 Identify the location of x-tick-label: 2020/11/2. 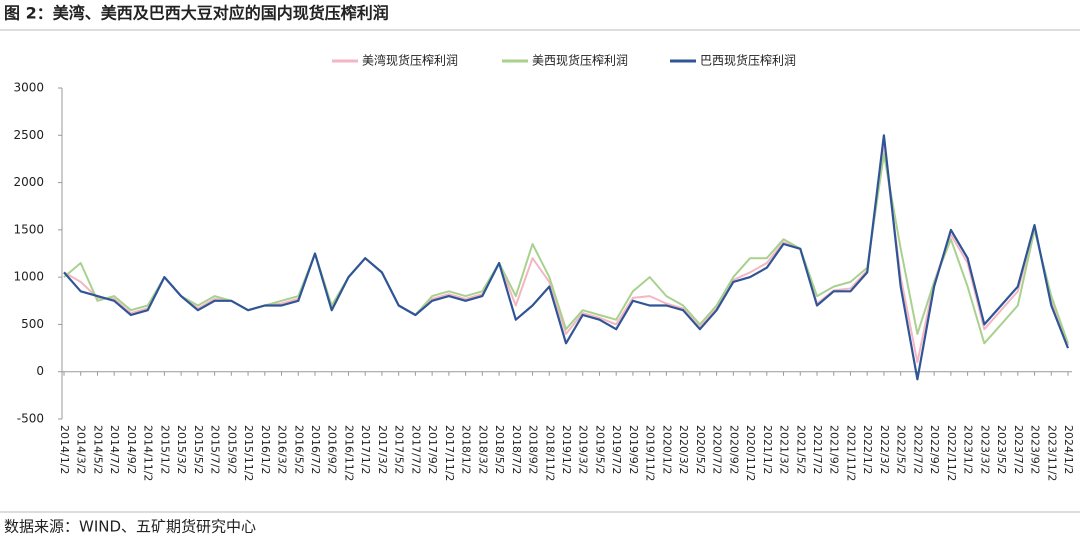
(750, 453).